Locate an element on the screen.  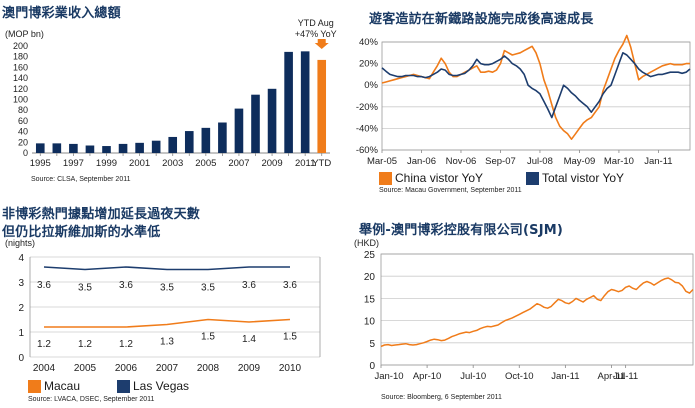
series-line-sjm is located at coordinates (537, 312).